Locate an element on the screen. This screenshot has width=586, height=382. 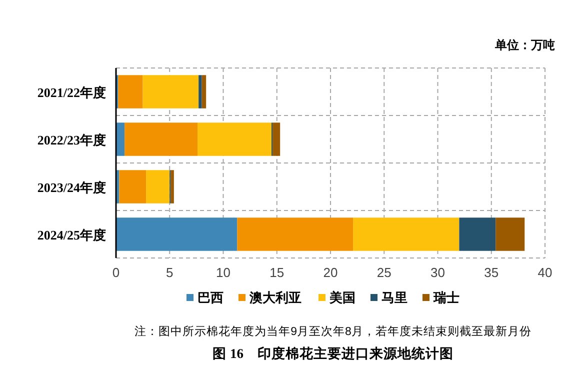
y-tick-label: 2021/22年度 is located at coordinates (71, 92).